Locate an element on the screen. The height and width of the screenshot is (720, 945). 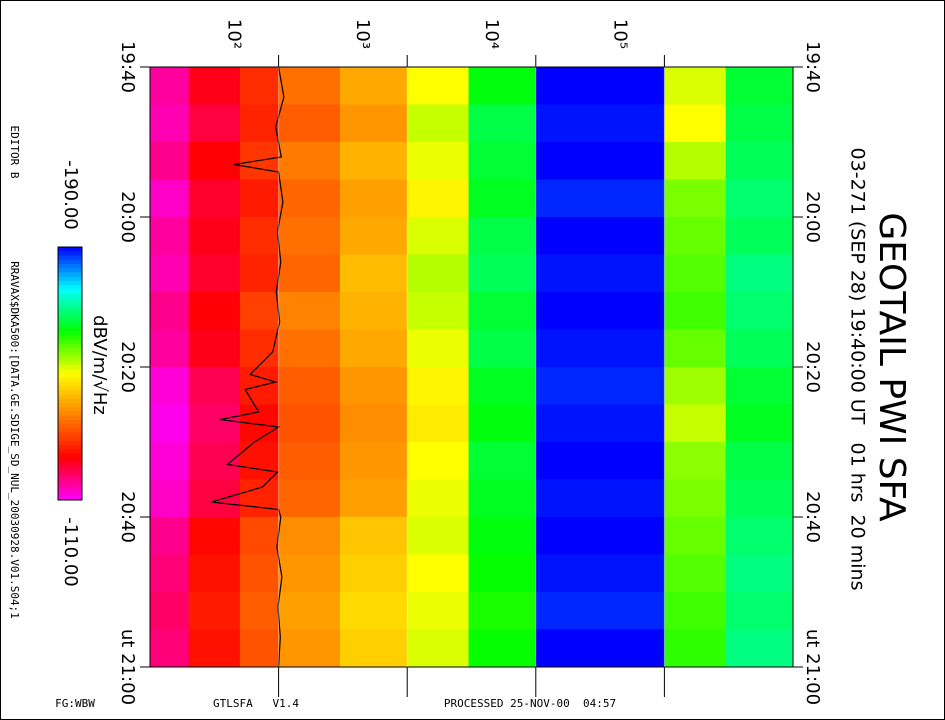
trace-line is located at coordinates (248, 367).